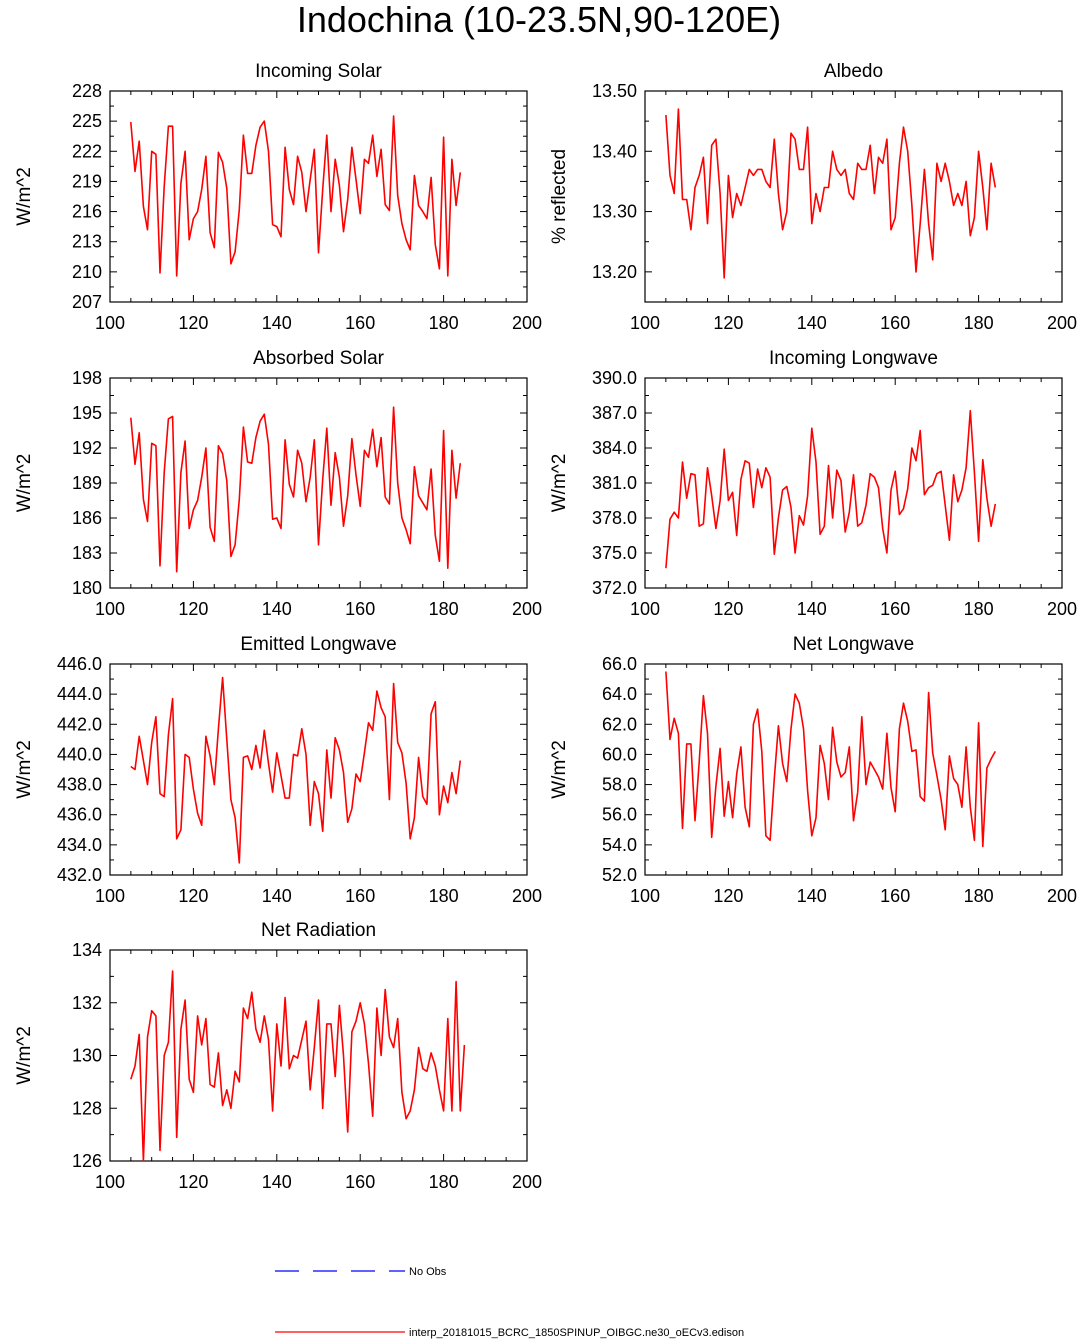 This screenshot has width=1078, height=1340. What do you see at coordinates (79, 785) in the screenshot?
I see `y-tick-label: 438.0` at bounding box center [79, 785].